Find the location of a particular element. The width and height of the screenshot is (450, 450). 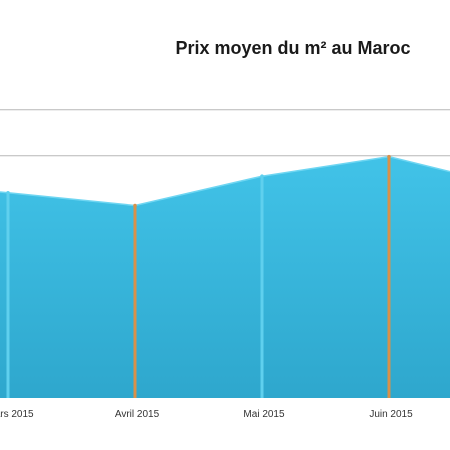

x-tick-label-1: Avril 2015 is located at coordinates (137, 414).